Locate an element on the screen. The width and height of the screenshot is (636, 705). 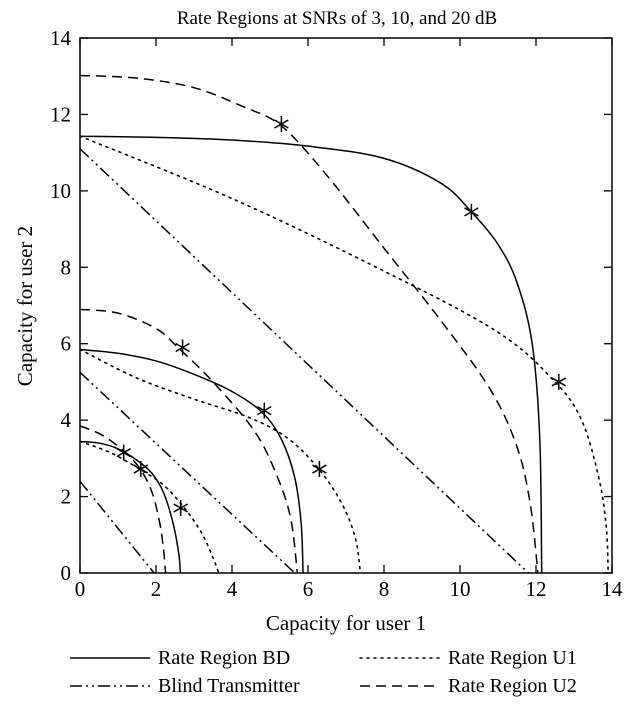
y-tick-label: 14 is located at coordinates (61, 38).